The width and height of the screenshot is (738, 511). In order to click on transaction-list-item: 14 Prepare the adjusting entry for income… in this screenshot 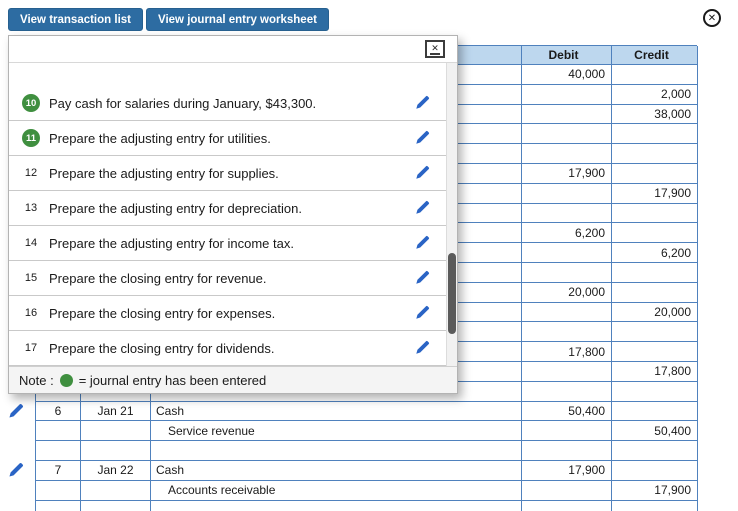, I will do `click(227, 243)`.